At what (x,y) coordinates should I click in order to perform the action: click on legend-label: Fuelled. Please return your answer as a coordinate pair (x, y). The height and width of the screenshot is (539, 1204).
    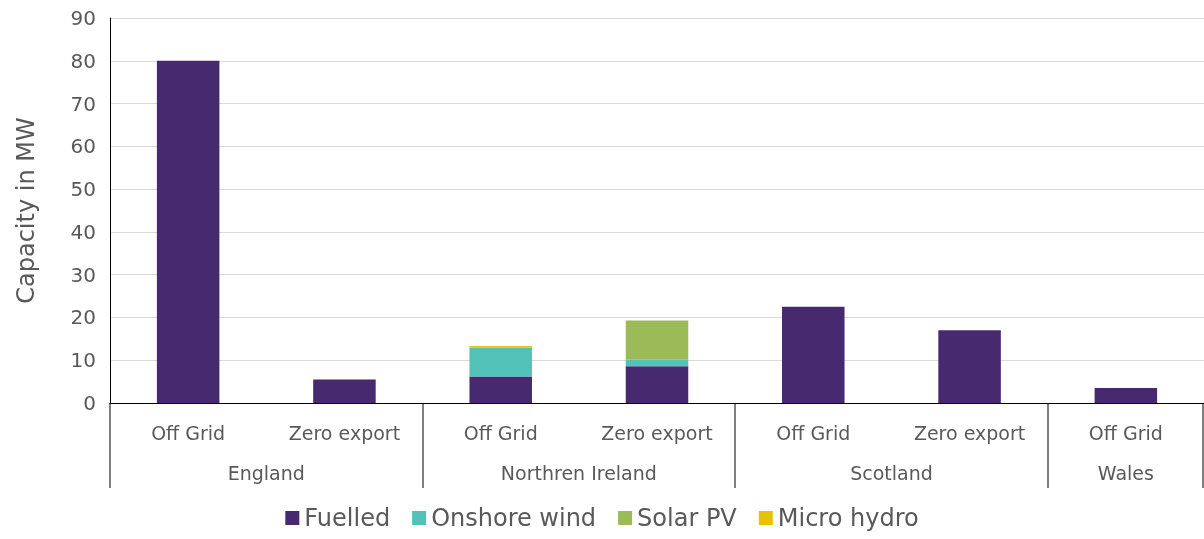
    Looking at the image, I should click on (347, 518).